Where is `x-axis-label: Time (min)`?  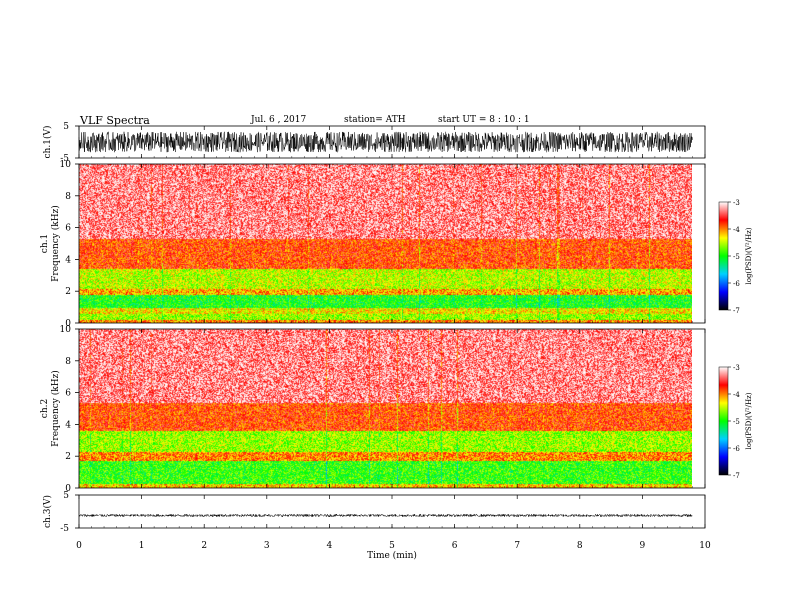 x-axis-label: Time (min) is located at coordinates (392, 555).